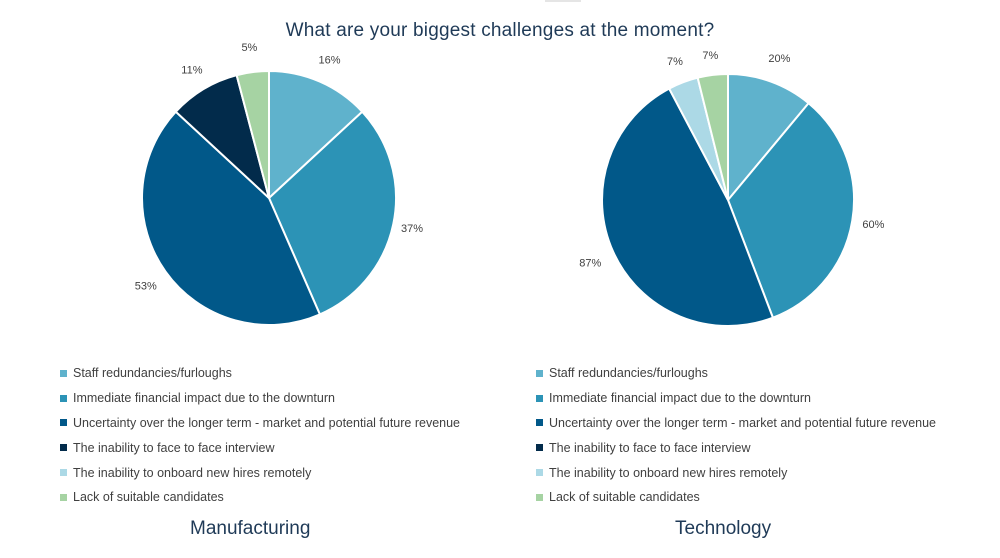  I want to click on legend-item-technology-3: The inability to face to face interview, so click(756, 447).